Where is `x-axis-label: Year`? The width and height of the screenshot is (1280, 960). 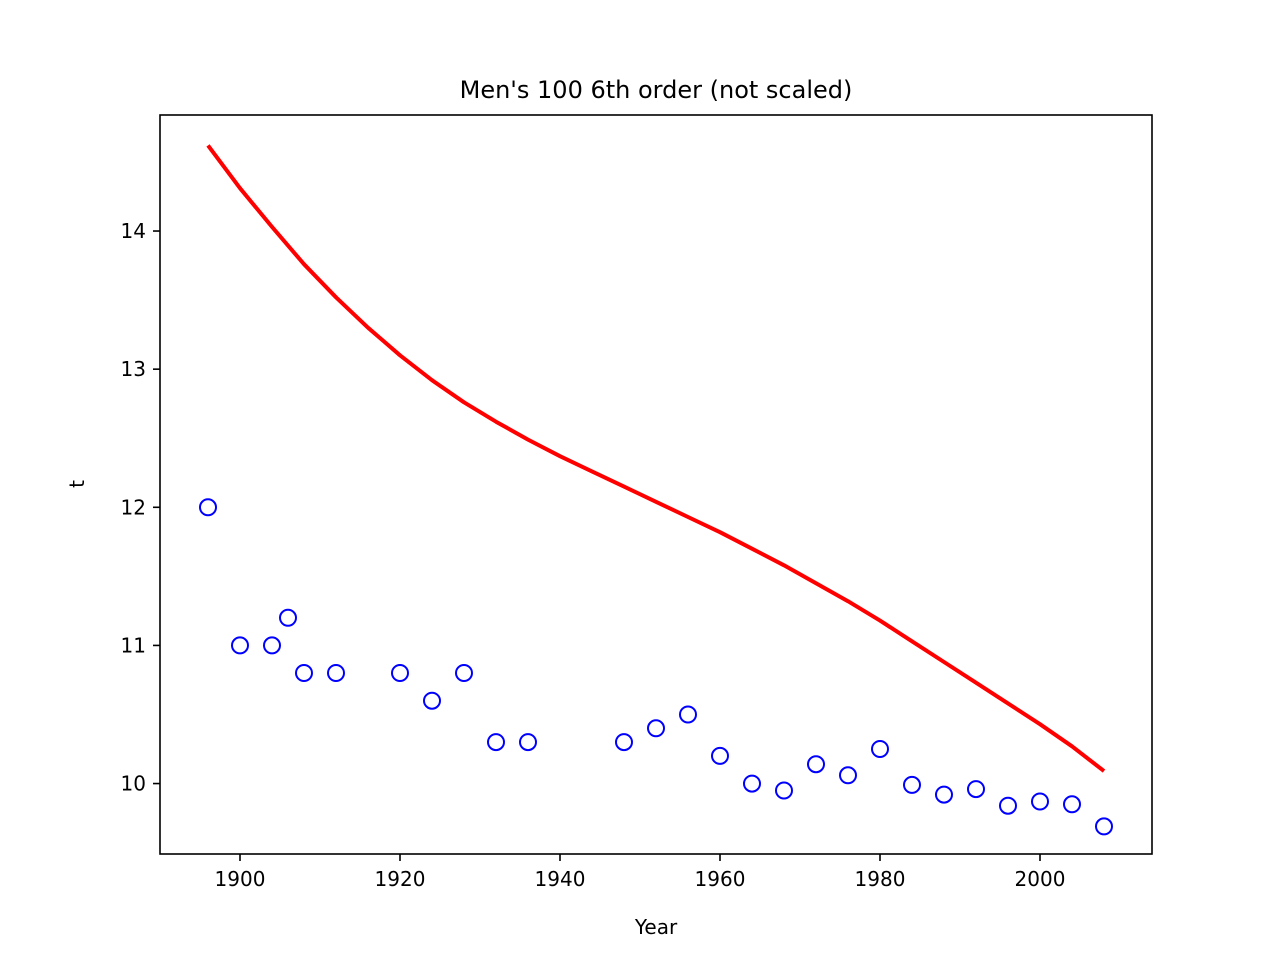
x-axis-label: Year is located at coordinates (656, 927).